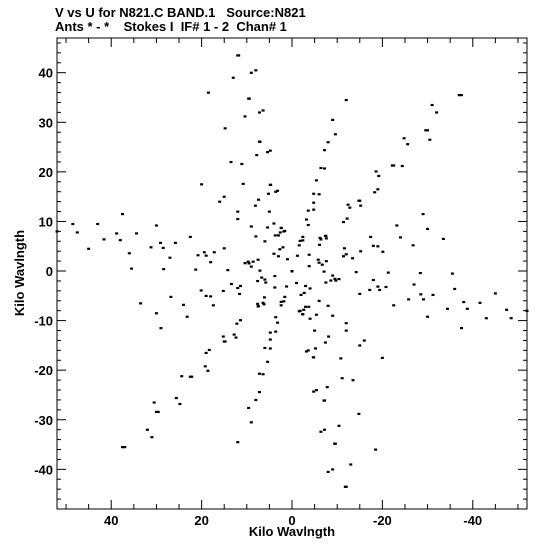  Describe the element at coordinates (43, 469) in the screenshot. I see `y-tick-label: -40` at that location.